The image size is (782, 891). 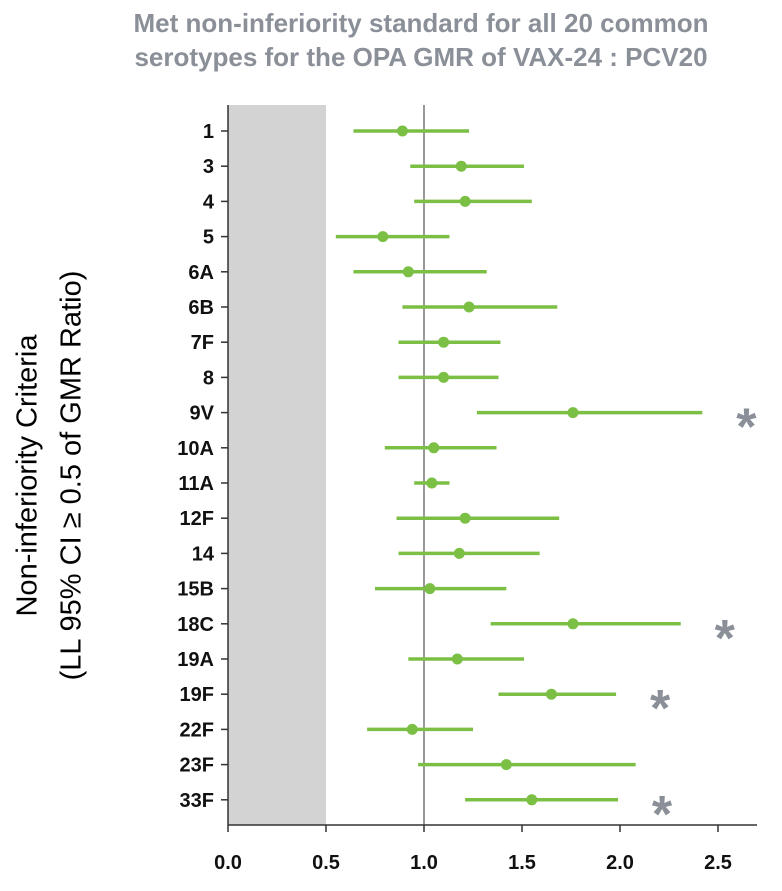 What do you see at coordinates (202, 343) in the screenshot?
I see `category-label: 7F` at bounding box center [202, 343].